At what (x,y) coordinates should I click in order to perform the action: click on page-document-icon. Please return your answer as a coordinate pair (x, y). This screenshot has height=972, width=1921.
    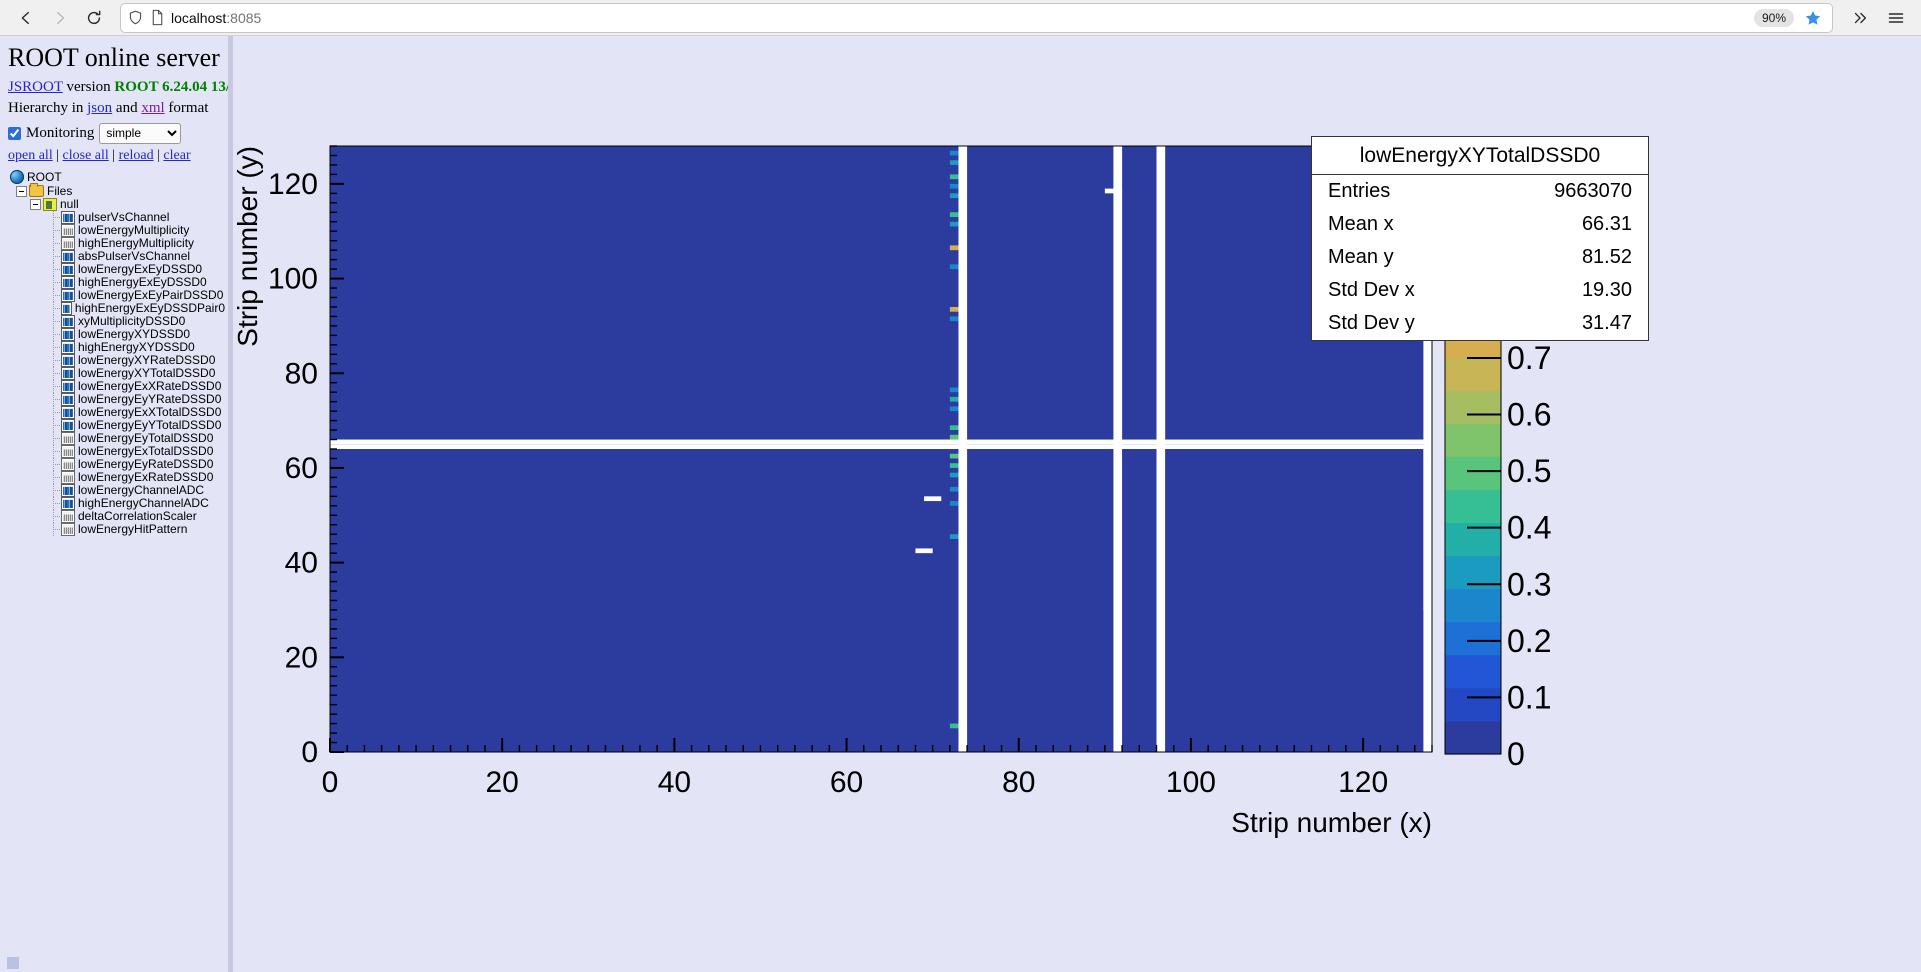
    Looking at the image, I should click on (157, 17).